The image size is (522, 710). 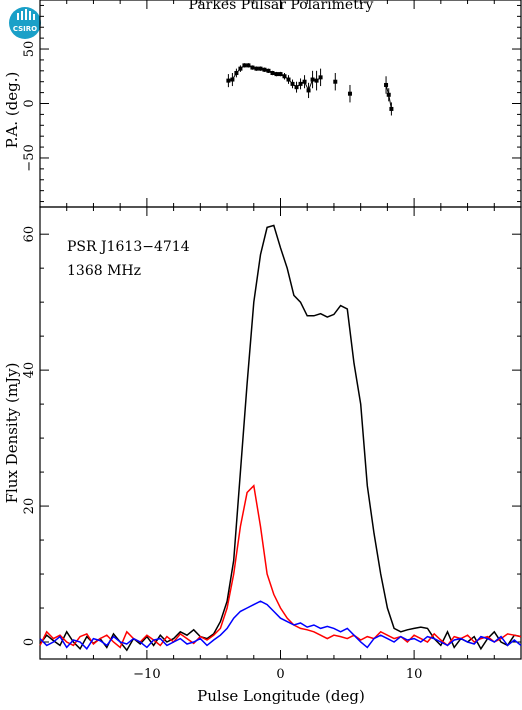 What do you see at coordinates (281, 6) in the screenshot?
I see `chart-title: Parkes Pulsar Polarimetry` at bounding box center [281, 6].